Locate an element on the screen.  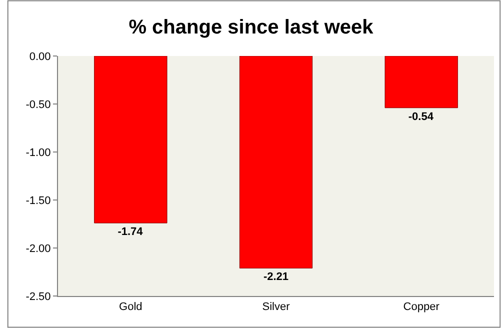
data-label: -1.74 is located at coordinates (131, 232).